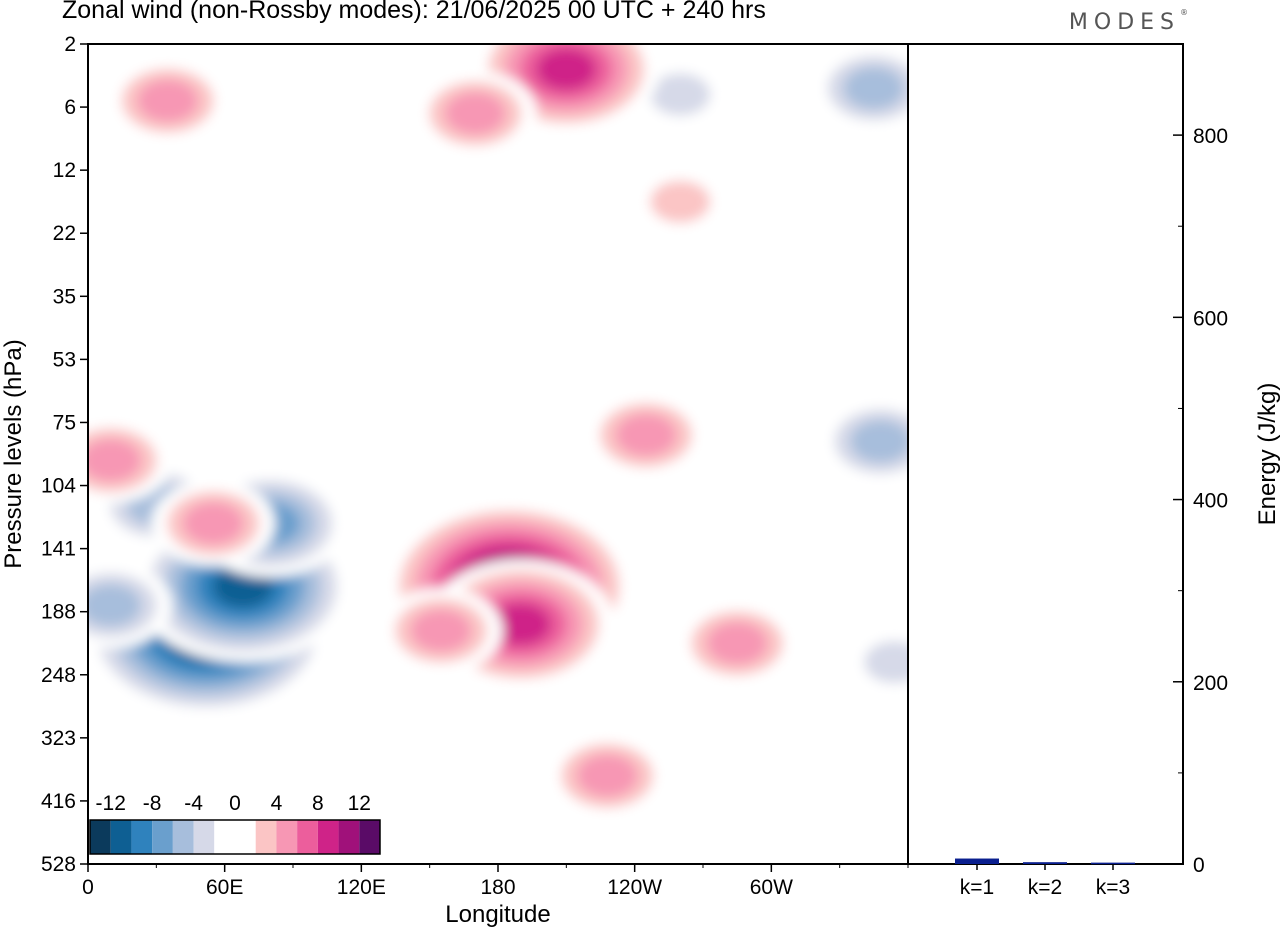  Describe the element at coordinates (13, 453) in the screenshot. I see `y-axis-title: Pressure levels (hPa)` at that location.